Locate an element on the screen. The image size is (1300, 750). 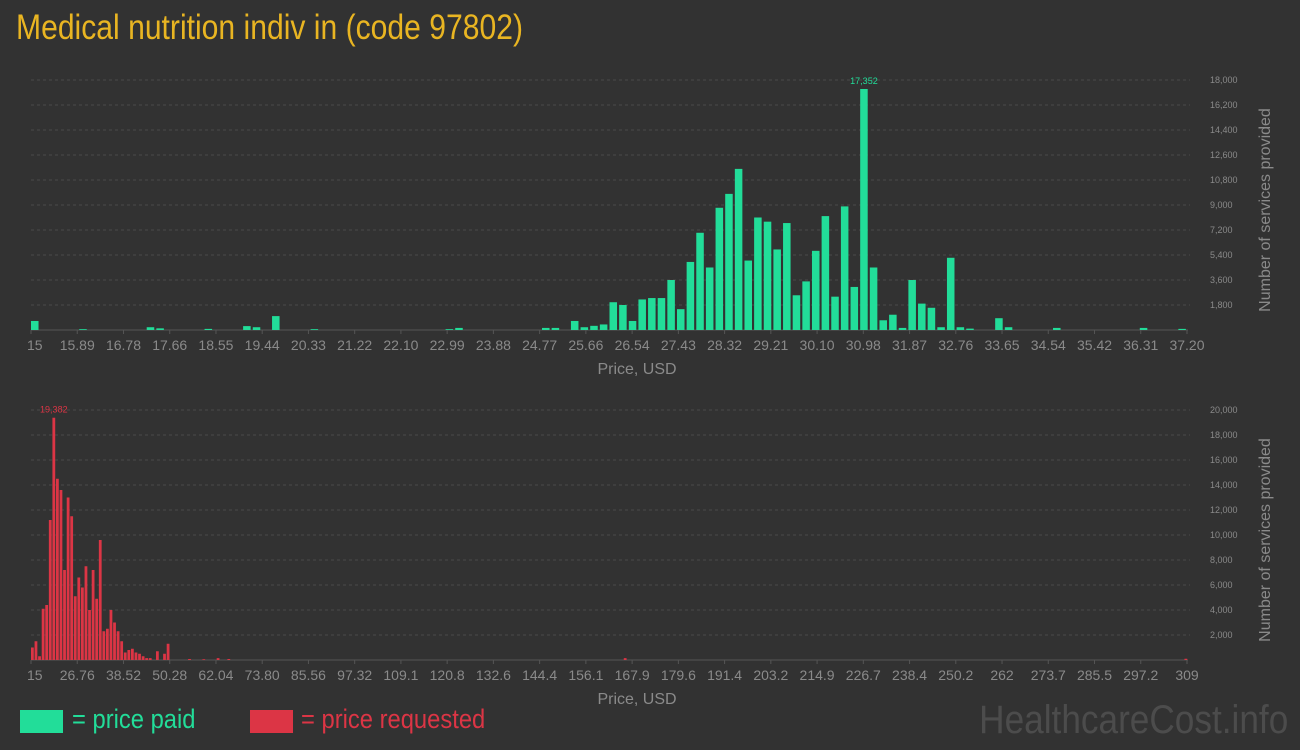
x-tick-label: 30.98 is located at coordinates (863, 345).